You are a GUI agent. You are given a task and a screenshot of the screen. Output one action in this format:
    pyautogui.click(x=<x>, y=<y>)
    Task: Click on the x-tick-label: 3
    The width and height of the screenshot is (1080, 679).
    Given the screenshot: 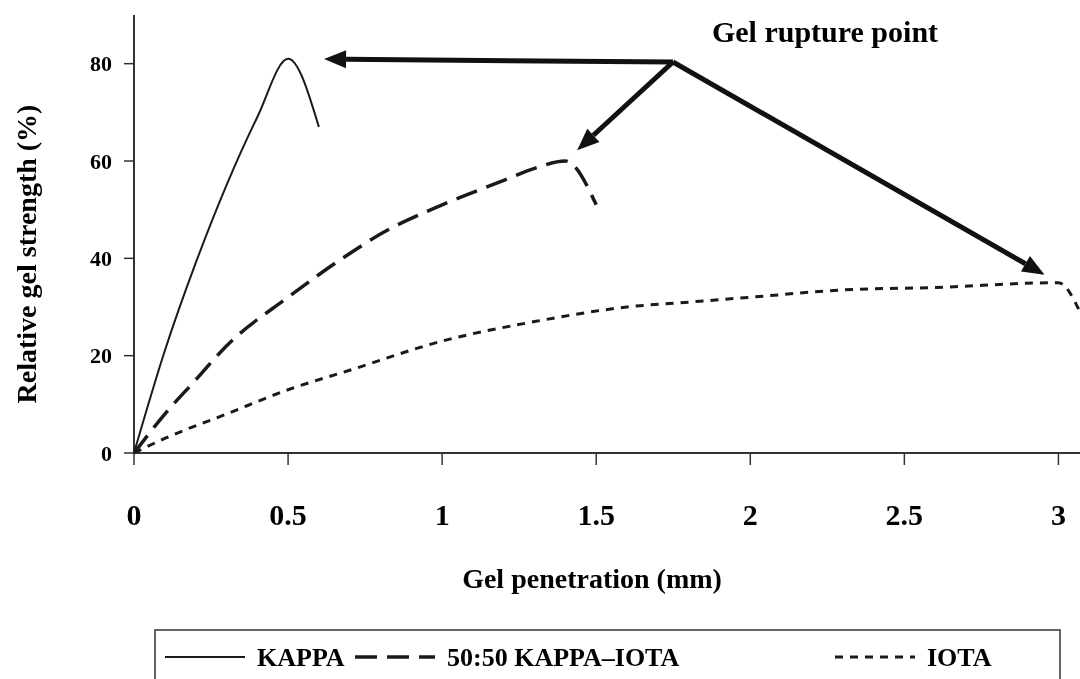 What is the action you would take?
    pyautogui.click(x=1058, y=514)
    